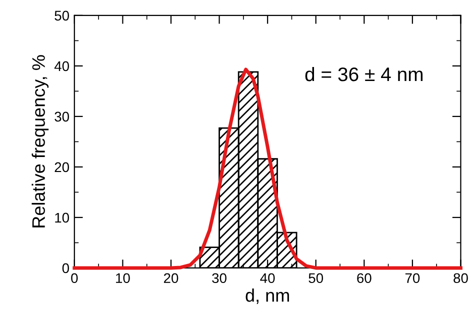 The height and width of the screenshot is (328, 474). I want to click on x-tick-label: 70, so click(412, 278).